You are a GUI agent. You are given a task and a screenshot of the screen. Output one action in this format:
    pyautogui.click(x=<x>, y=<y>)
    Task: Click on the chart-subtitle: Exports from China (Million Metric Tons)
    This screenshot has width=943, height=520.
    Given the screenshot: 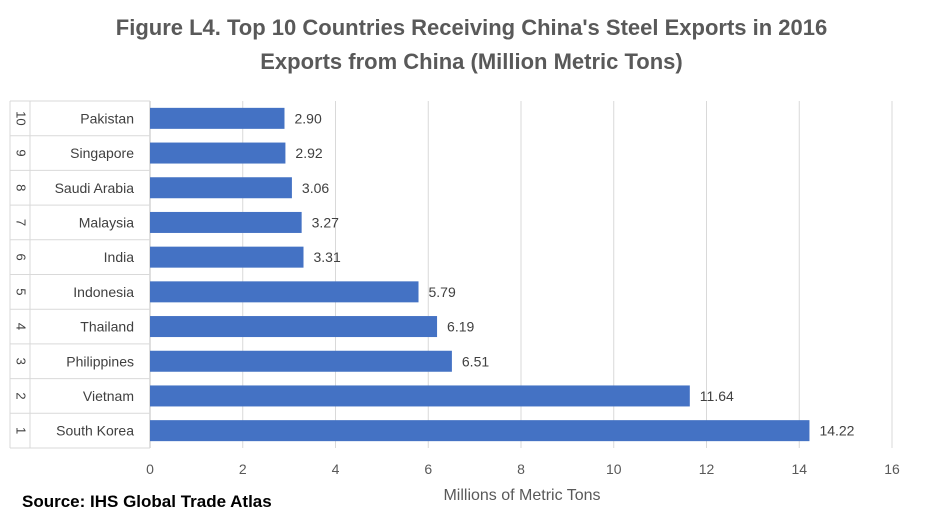 What is the action you would take?
    pyautogui.click(x=471, y=61)
    